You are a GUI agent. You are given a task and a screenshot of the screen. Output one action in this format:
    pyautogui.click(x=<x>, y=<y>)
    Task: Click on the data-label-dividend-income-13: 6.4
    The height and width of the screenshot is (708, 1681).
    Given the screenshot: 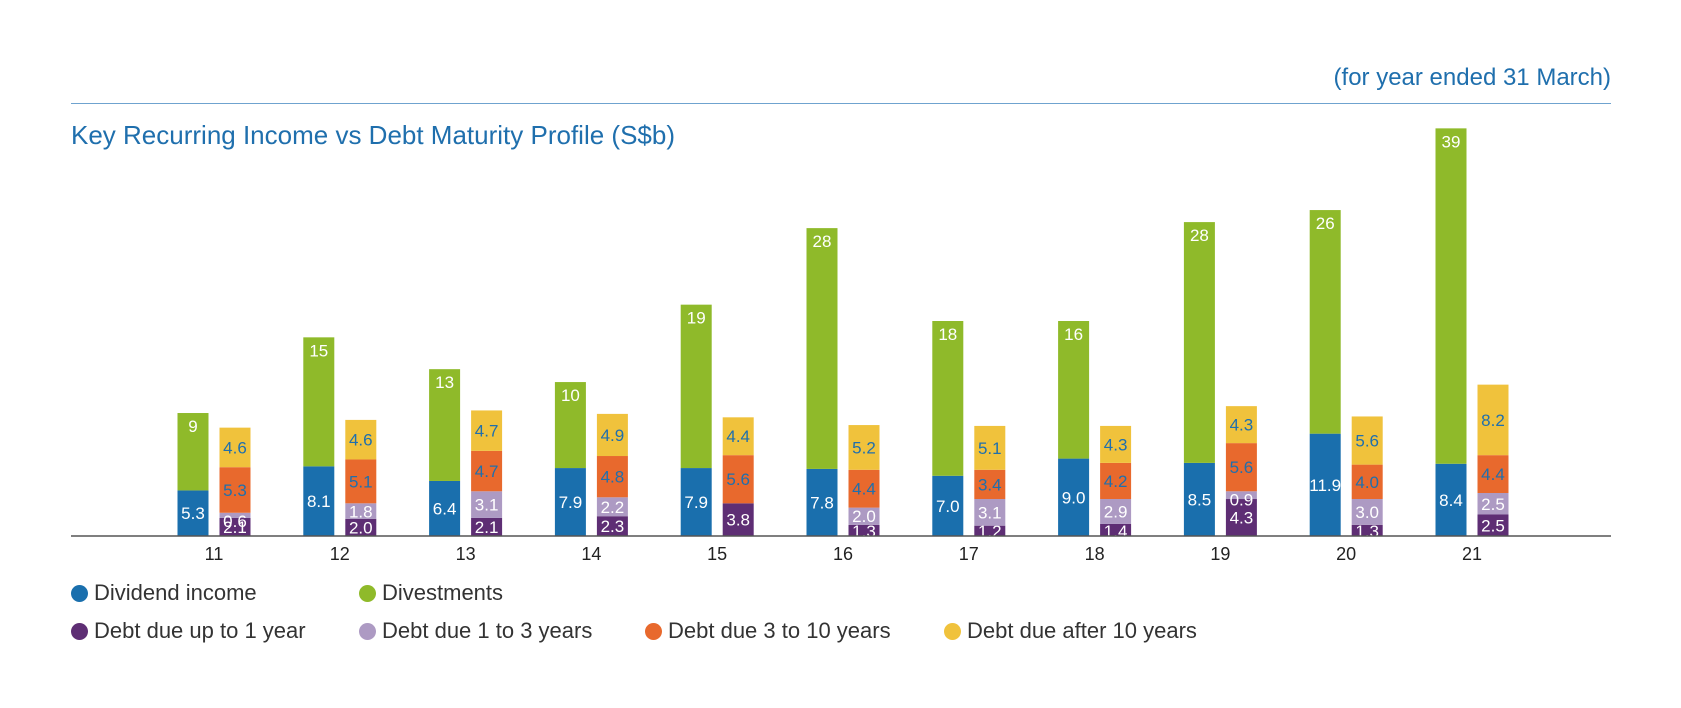 What is the action you would take?
    pyautogui.click(x=445, y=508)
    